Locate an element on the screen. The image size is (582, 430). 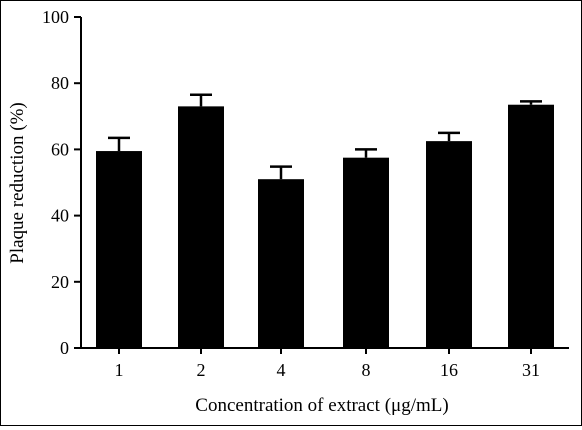
x-tick-label: 31 is located at coordinates (531, 370).